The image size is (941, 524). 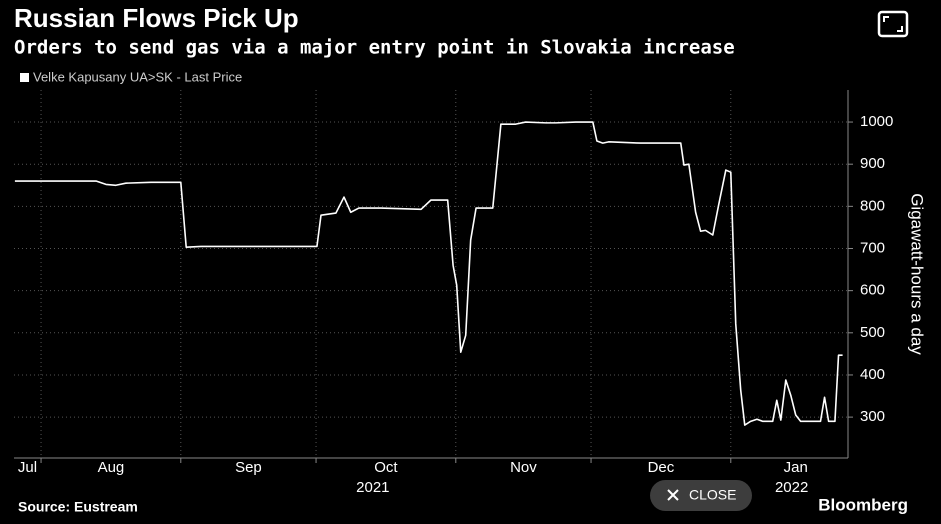 What do you see at coordinates (78, 507) in the screenshot?
I see `source: Source: Eustream` at bounding box center [78, 507].